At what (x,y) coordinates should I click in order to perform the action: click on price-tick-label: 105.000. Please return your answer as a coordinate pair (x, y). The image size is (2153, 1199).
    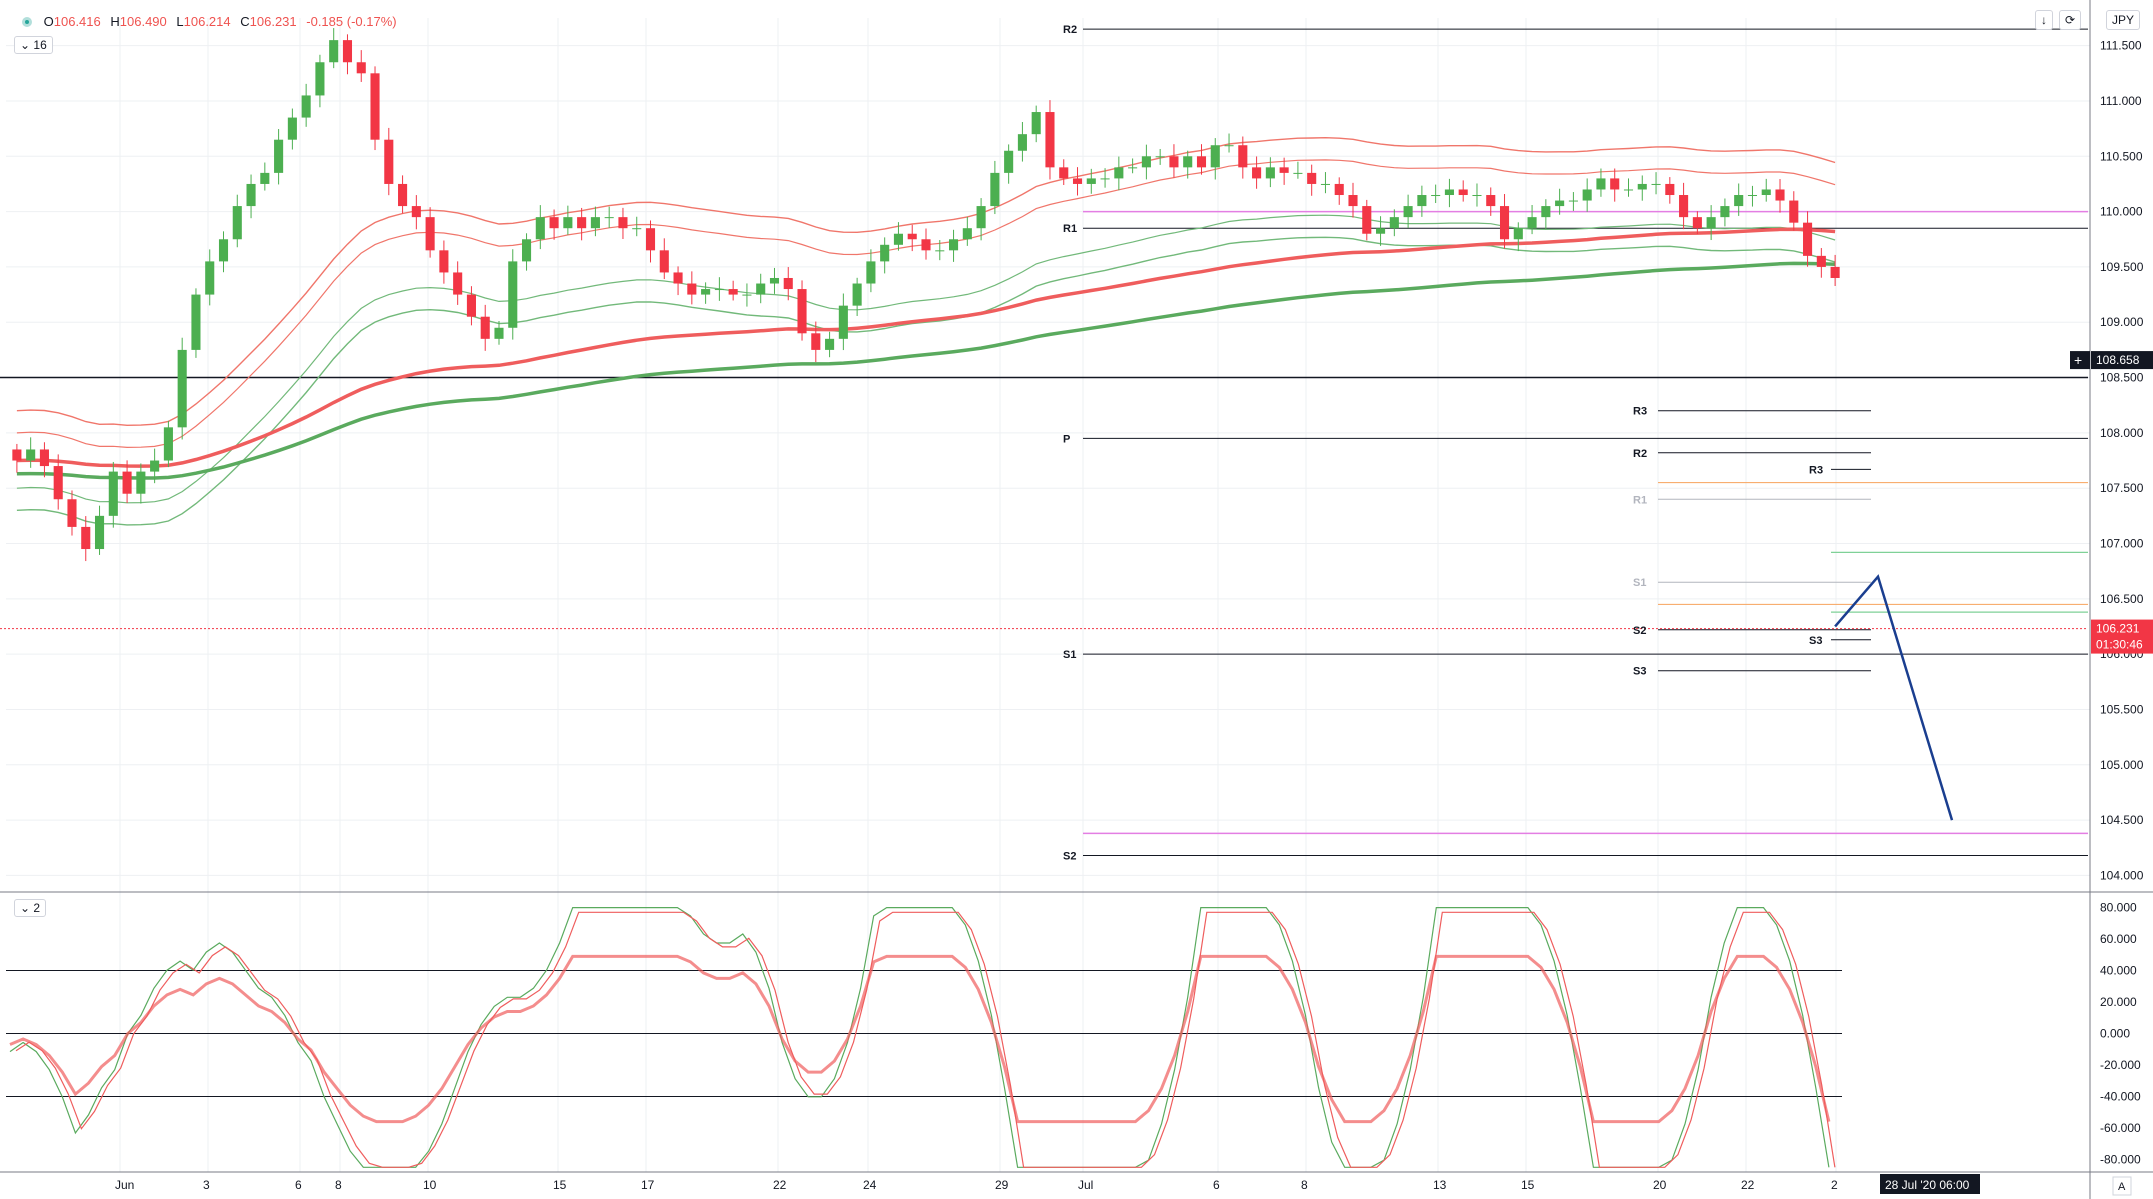
    Looking at the image, I should click on (2122, 765).